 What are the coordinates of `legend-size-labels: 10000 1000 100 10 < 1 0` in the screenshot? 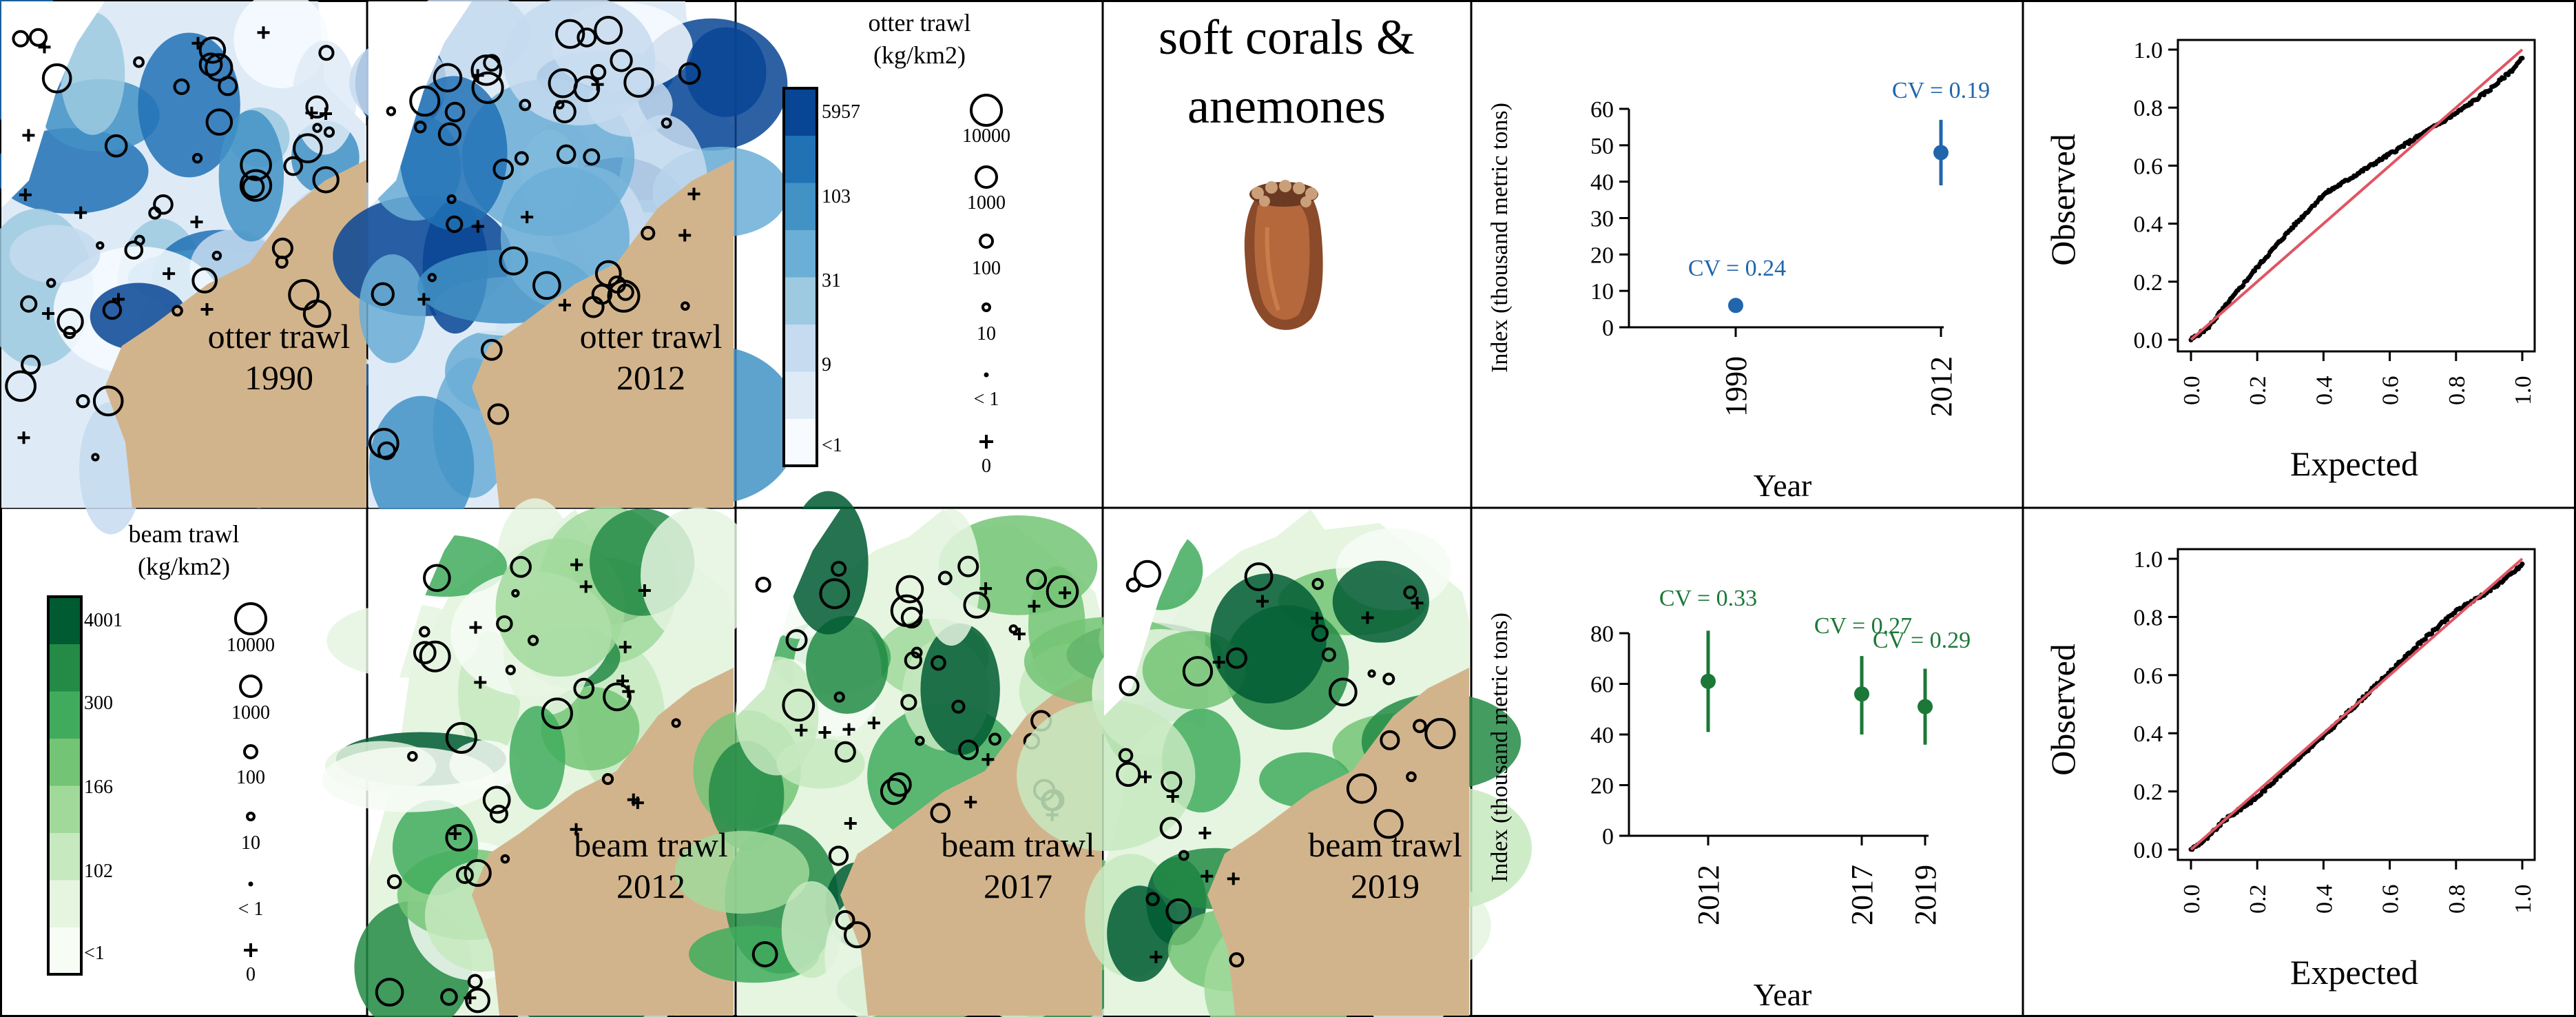 It's located at (986, 301).